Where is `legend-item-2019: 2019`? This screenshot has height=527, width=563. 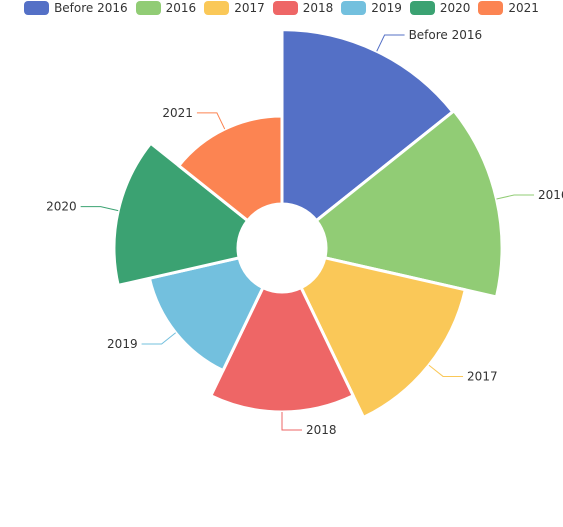 legend-item-2019: 2019 is located at coordinates (371, 8).